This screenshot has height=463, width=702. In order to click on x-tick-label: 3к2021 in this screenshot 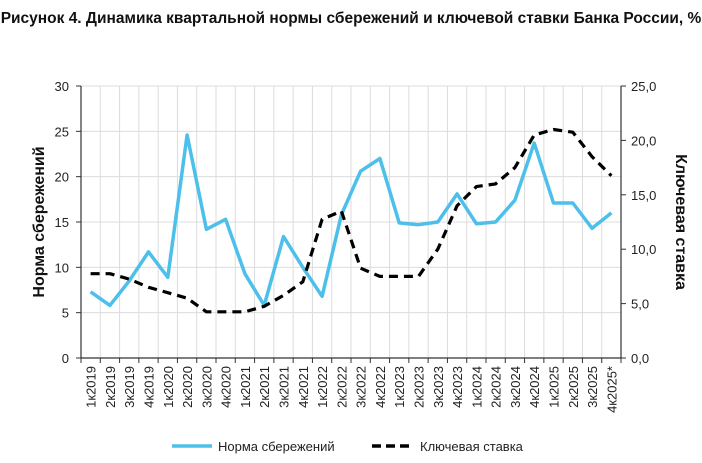, I will do `click(284, 387)`.